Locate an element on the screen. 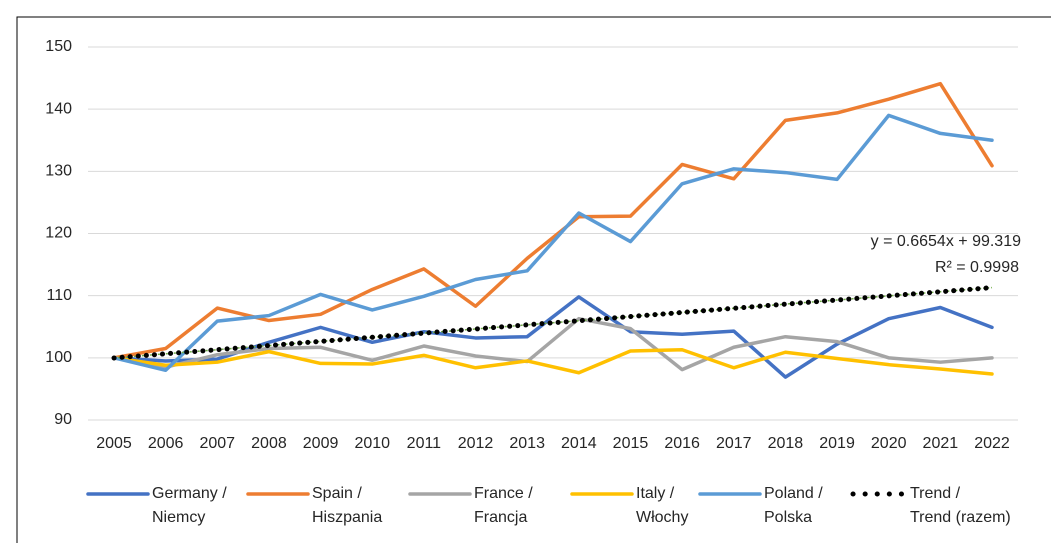  x-tick-label: 2012 is located at coordinates (476, 443).